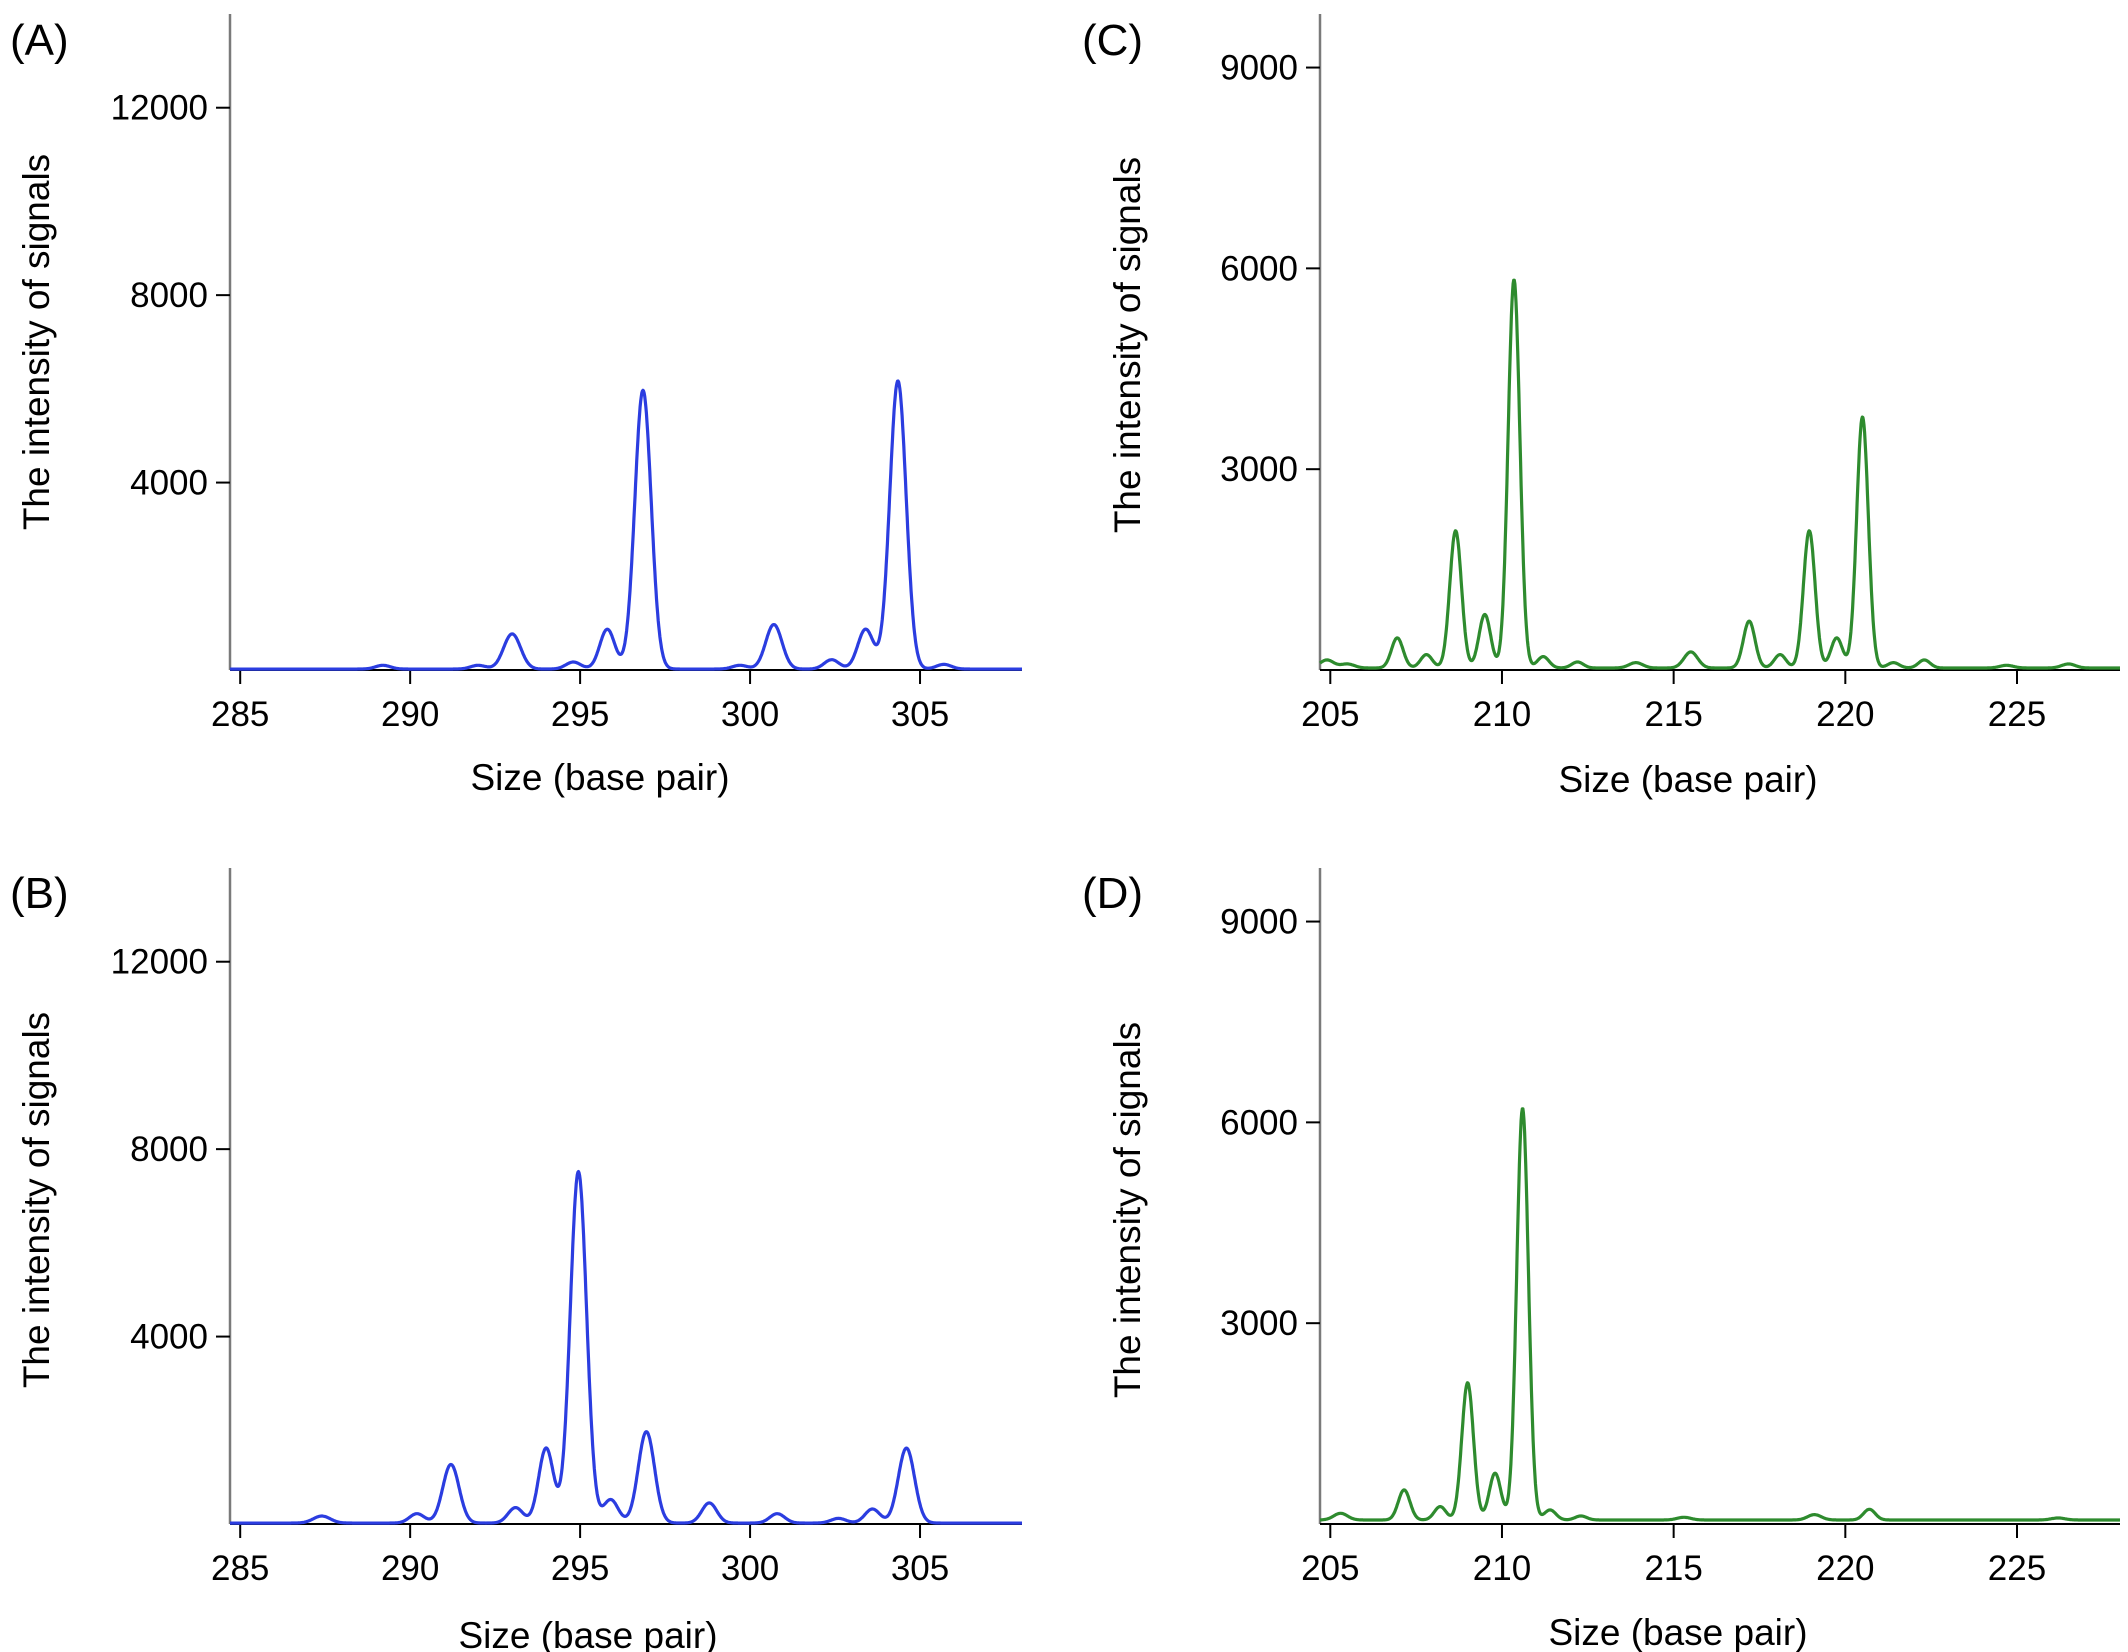 This screenshot has height=1652, width=2128. Describe the element at coordinates (39, 40) in the screenshot. I see `panel-label: (A)` at that location.